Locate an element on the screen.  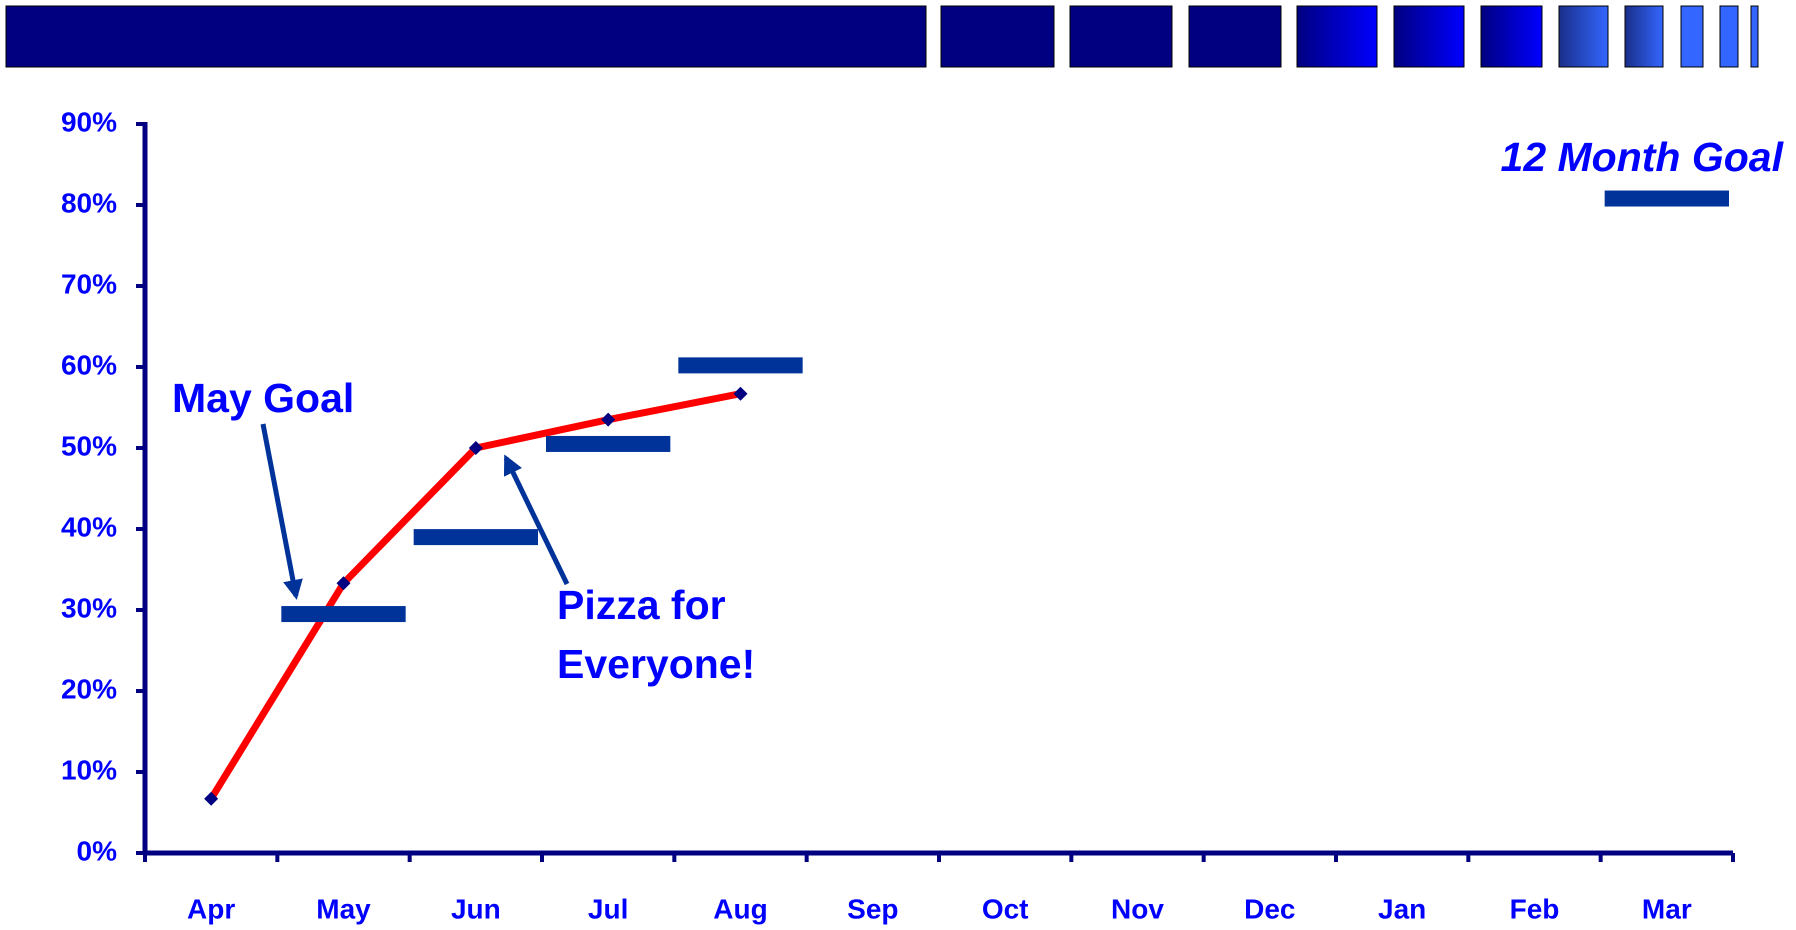
annotation: Everyone! is located at coordinates (656, 664).